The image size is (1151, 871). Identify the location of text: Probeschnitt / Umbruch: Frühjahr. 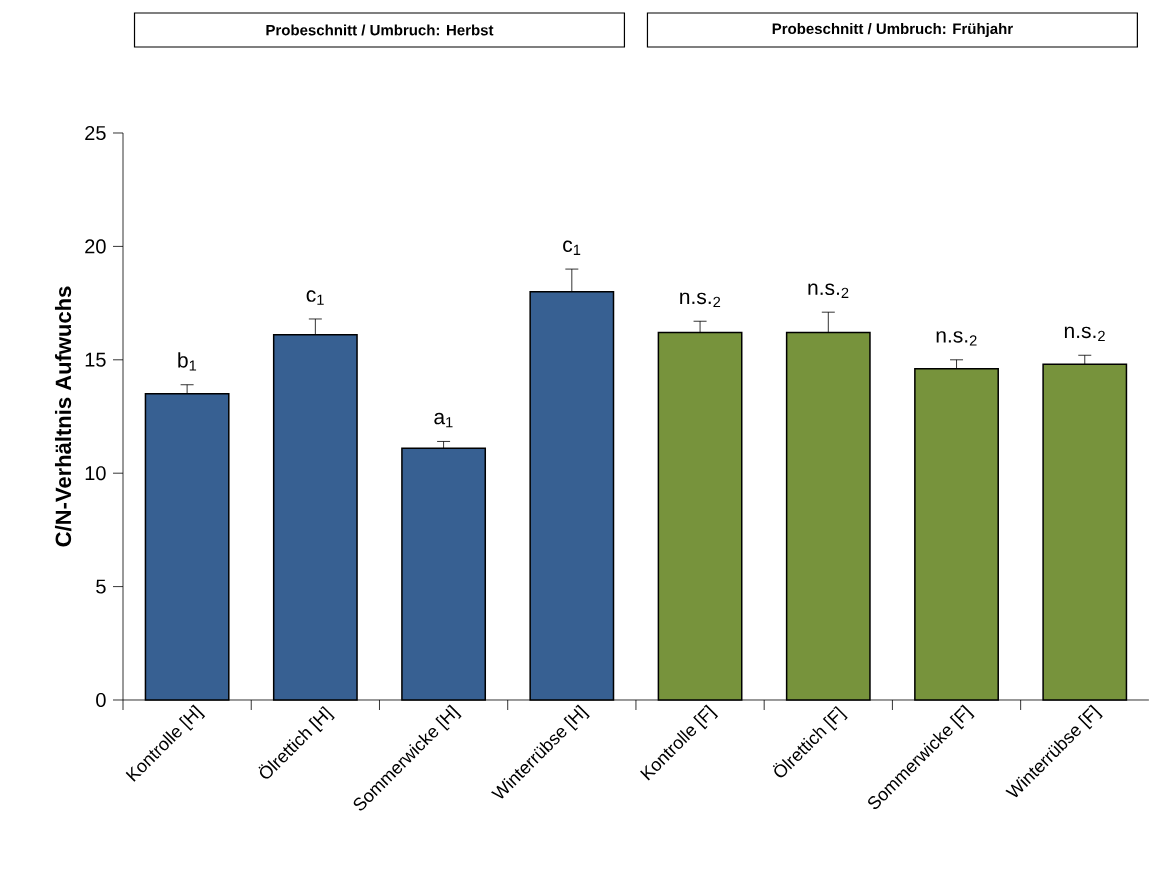
(892, 30).